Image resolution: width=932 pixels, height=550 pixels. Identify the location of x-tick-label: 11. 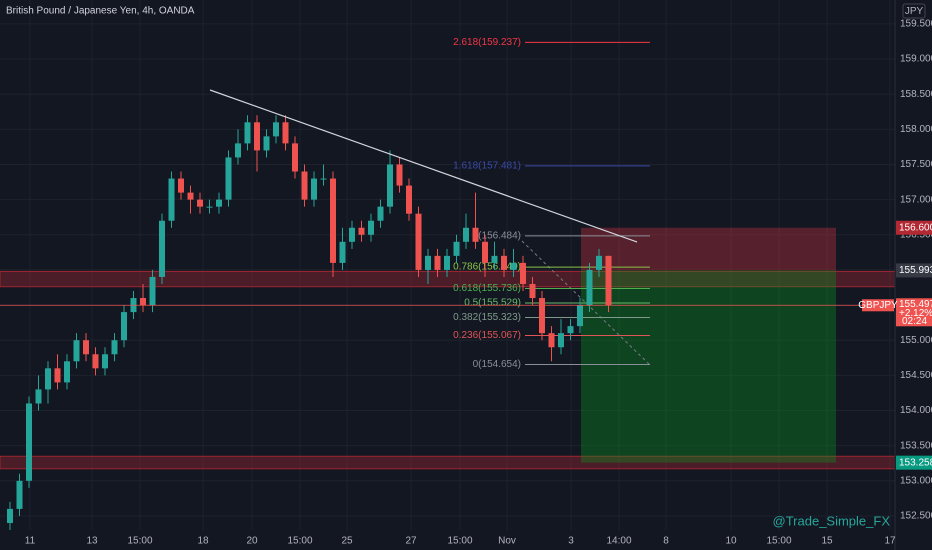
(30, 541).